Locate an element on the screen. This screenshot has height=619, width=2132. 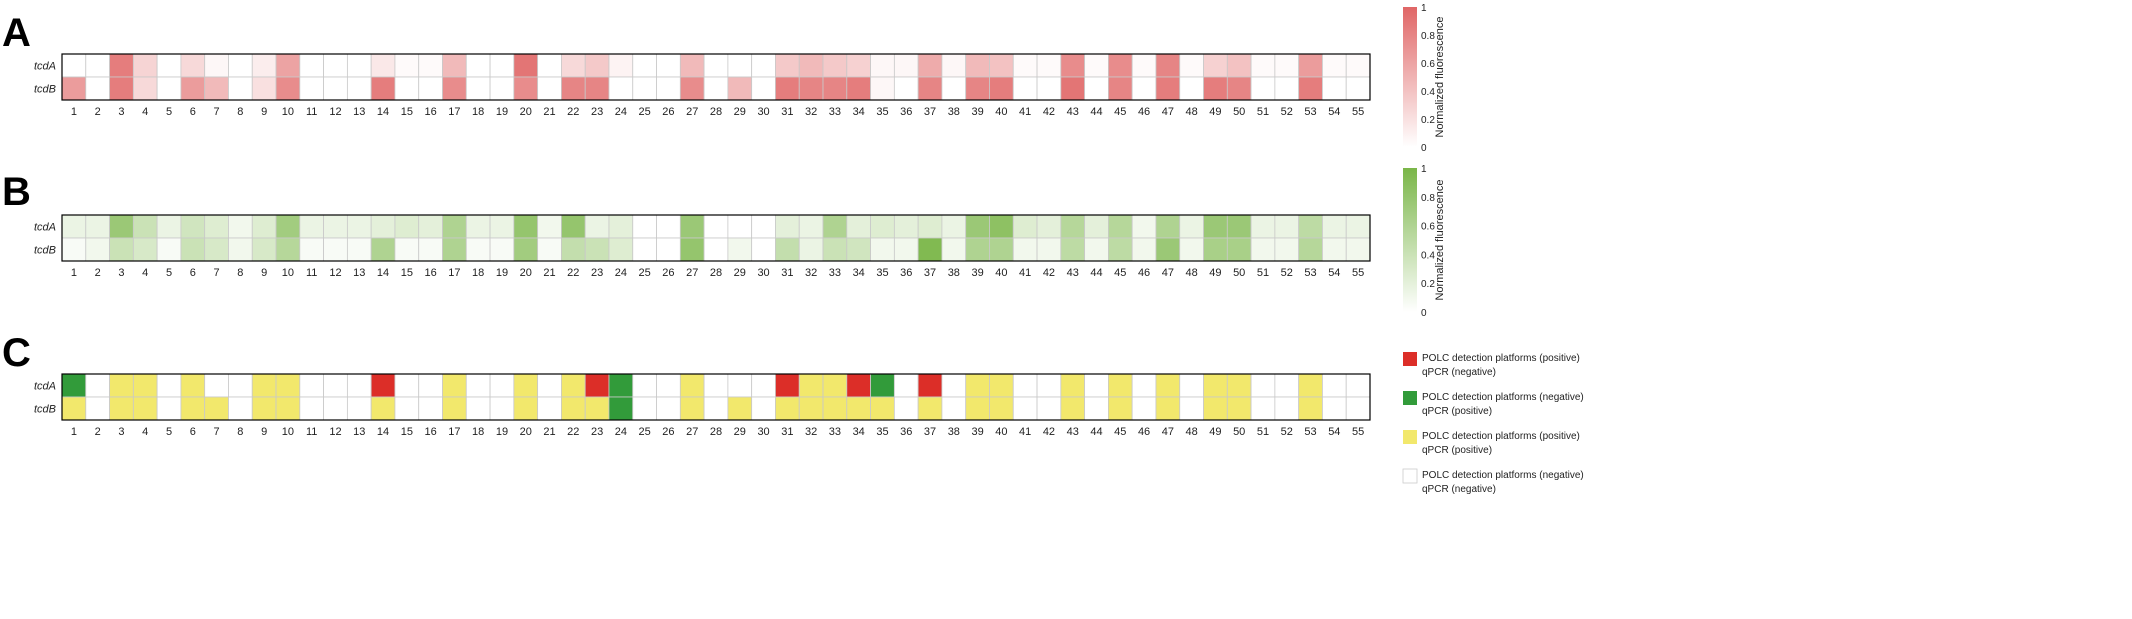
panel-c-col-label-38: 38 is located at coordinates (954, 432).